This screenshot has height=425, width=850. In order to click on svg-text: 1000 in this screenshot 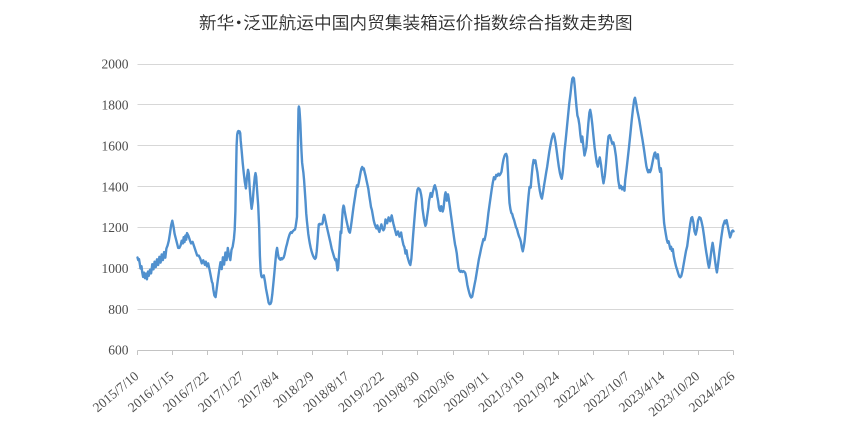, I will do `click(115, 268)`.